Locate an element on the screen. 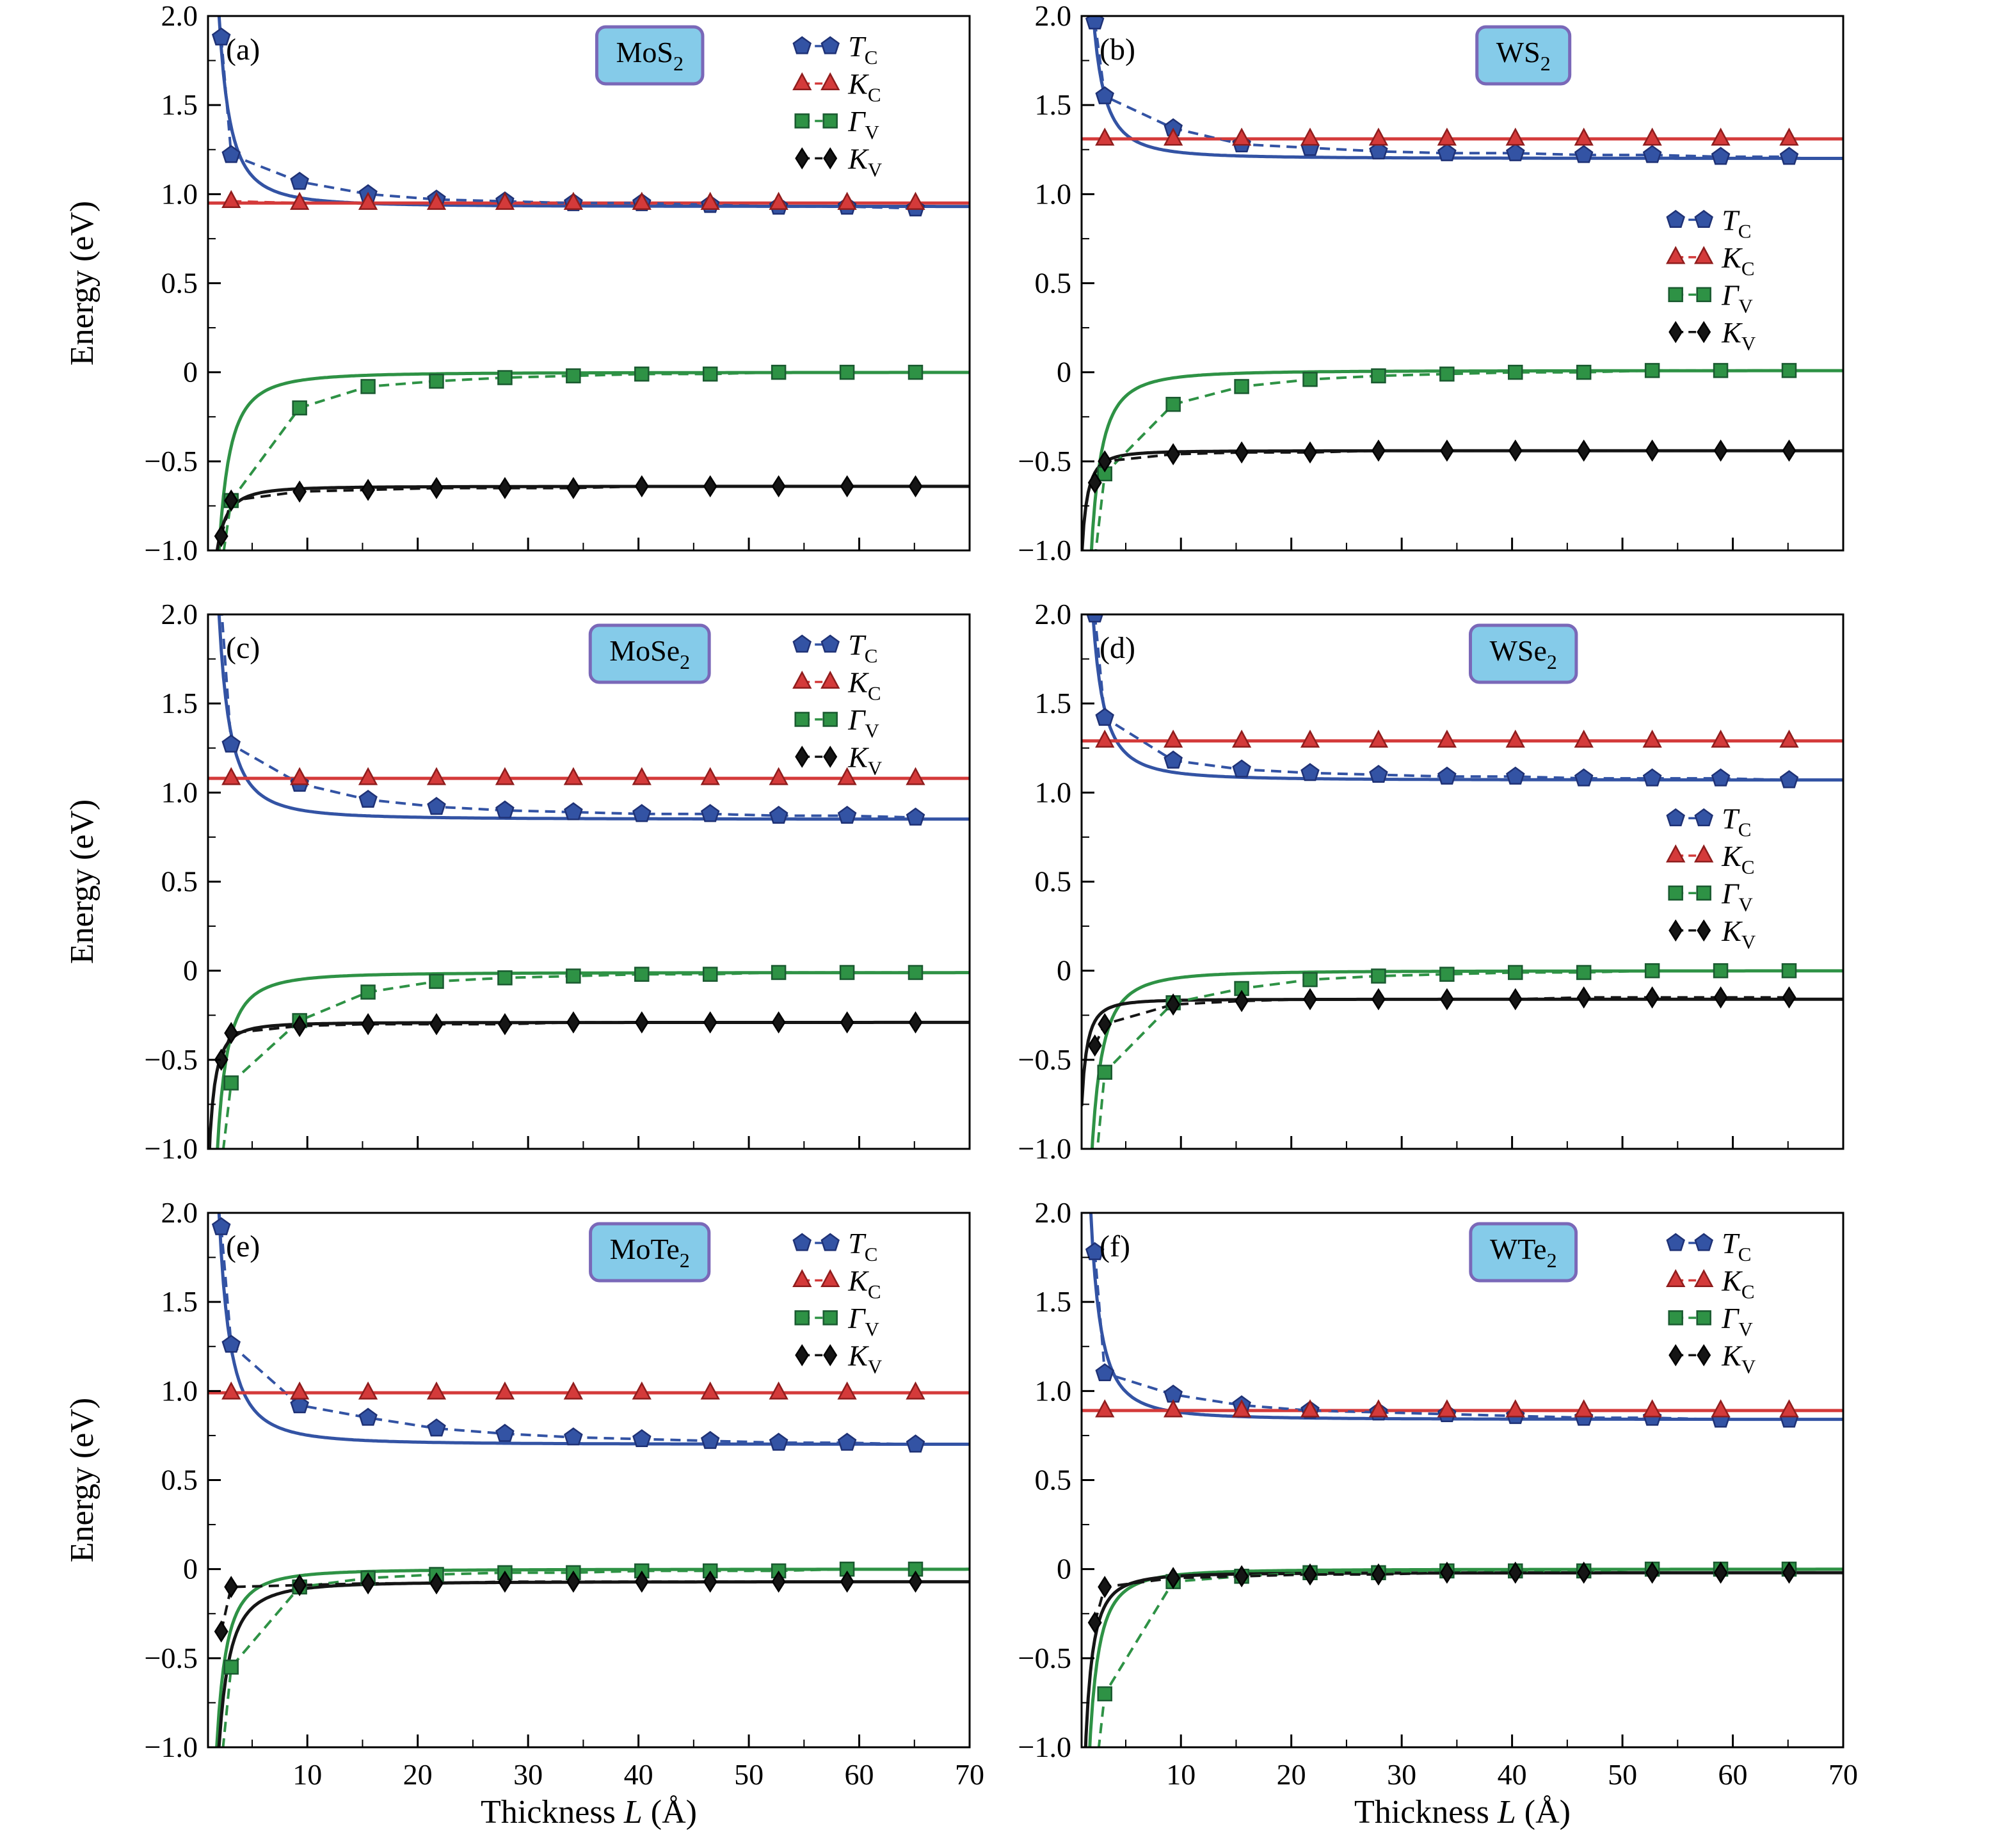 The width and height of the screenshot is (2016, 1842). y-tick-label: 0.5 is located at coordinates (179, 881).